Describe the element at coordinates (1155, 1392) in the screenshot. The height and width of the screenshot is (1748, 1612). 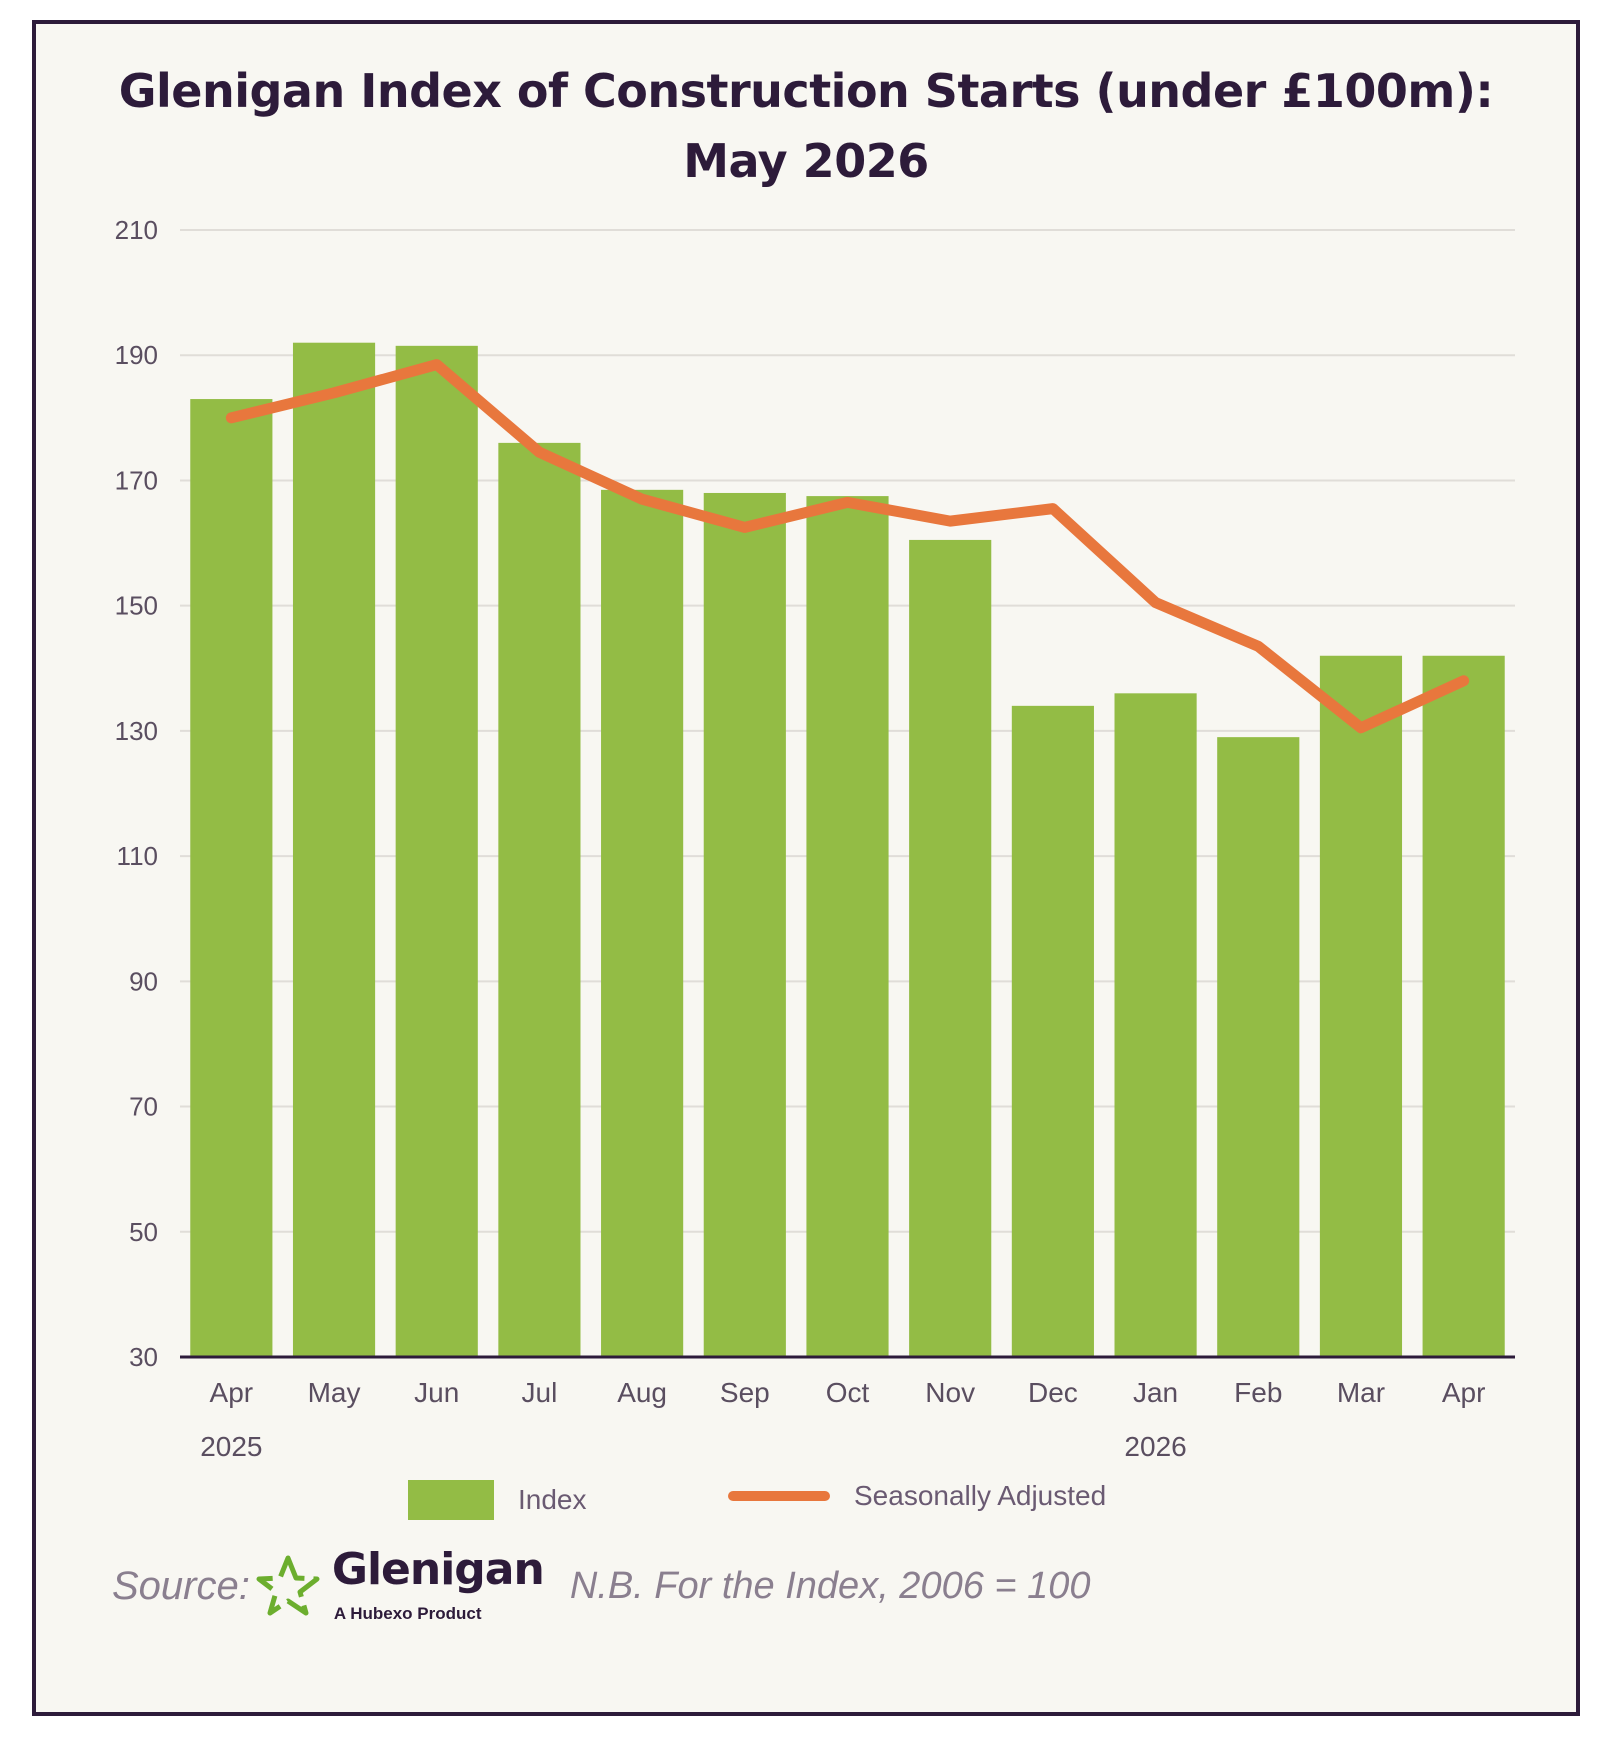
I see `x-tick-label: Jan` at that location.